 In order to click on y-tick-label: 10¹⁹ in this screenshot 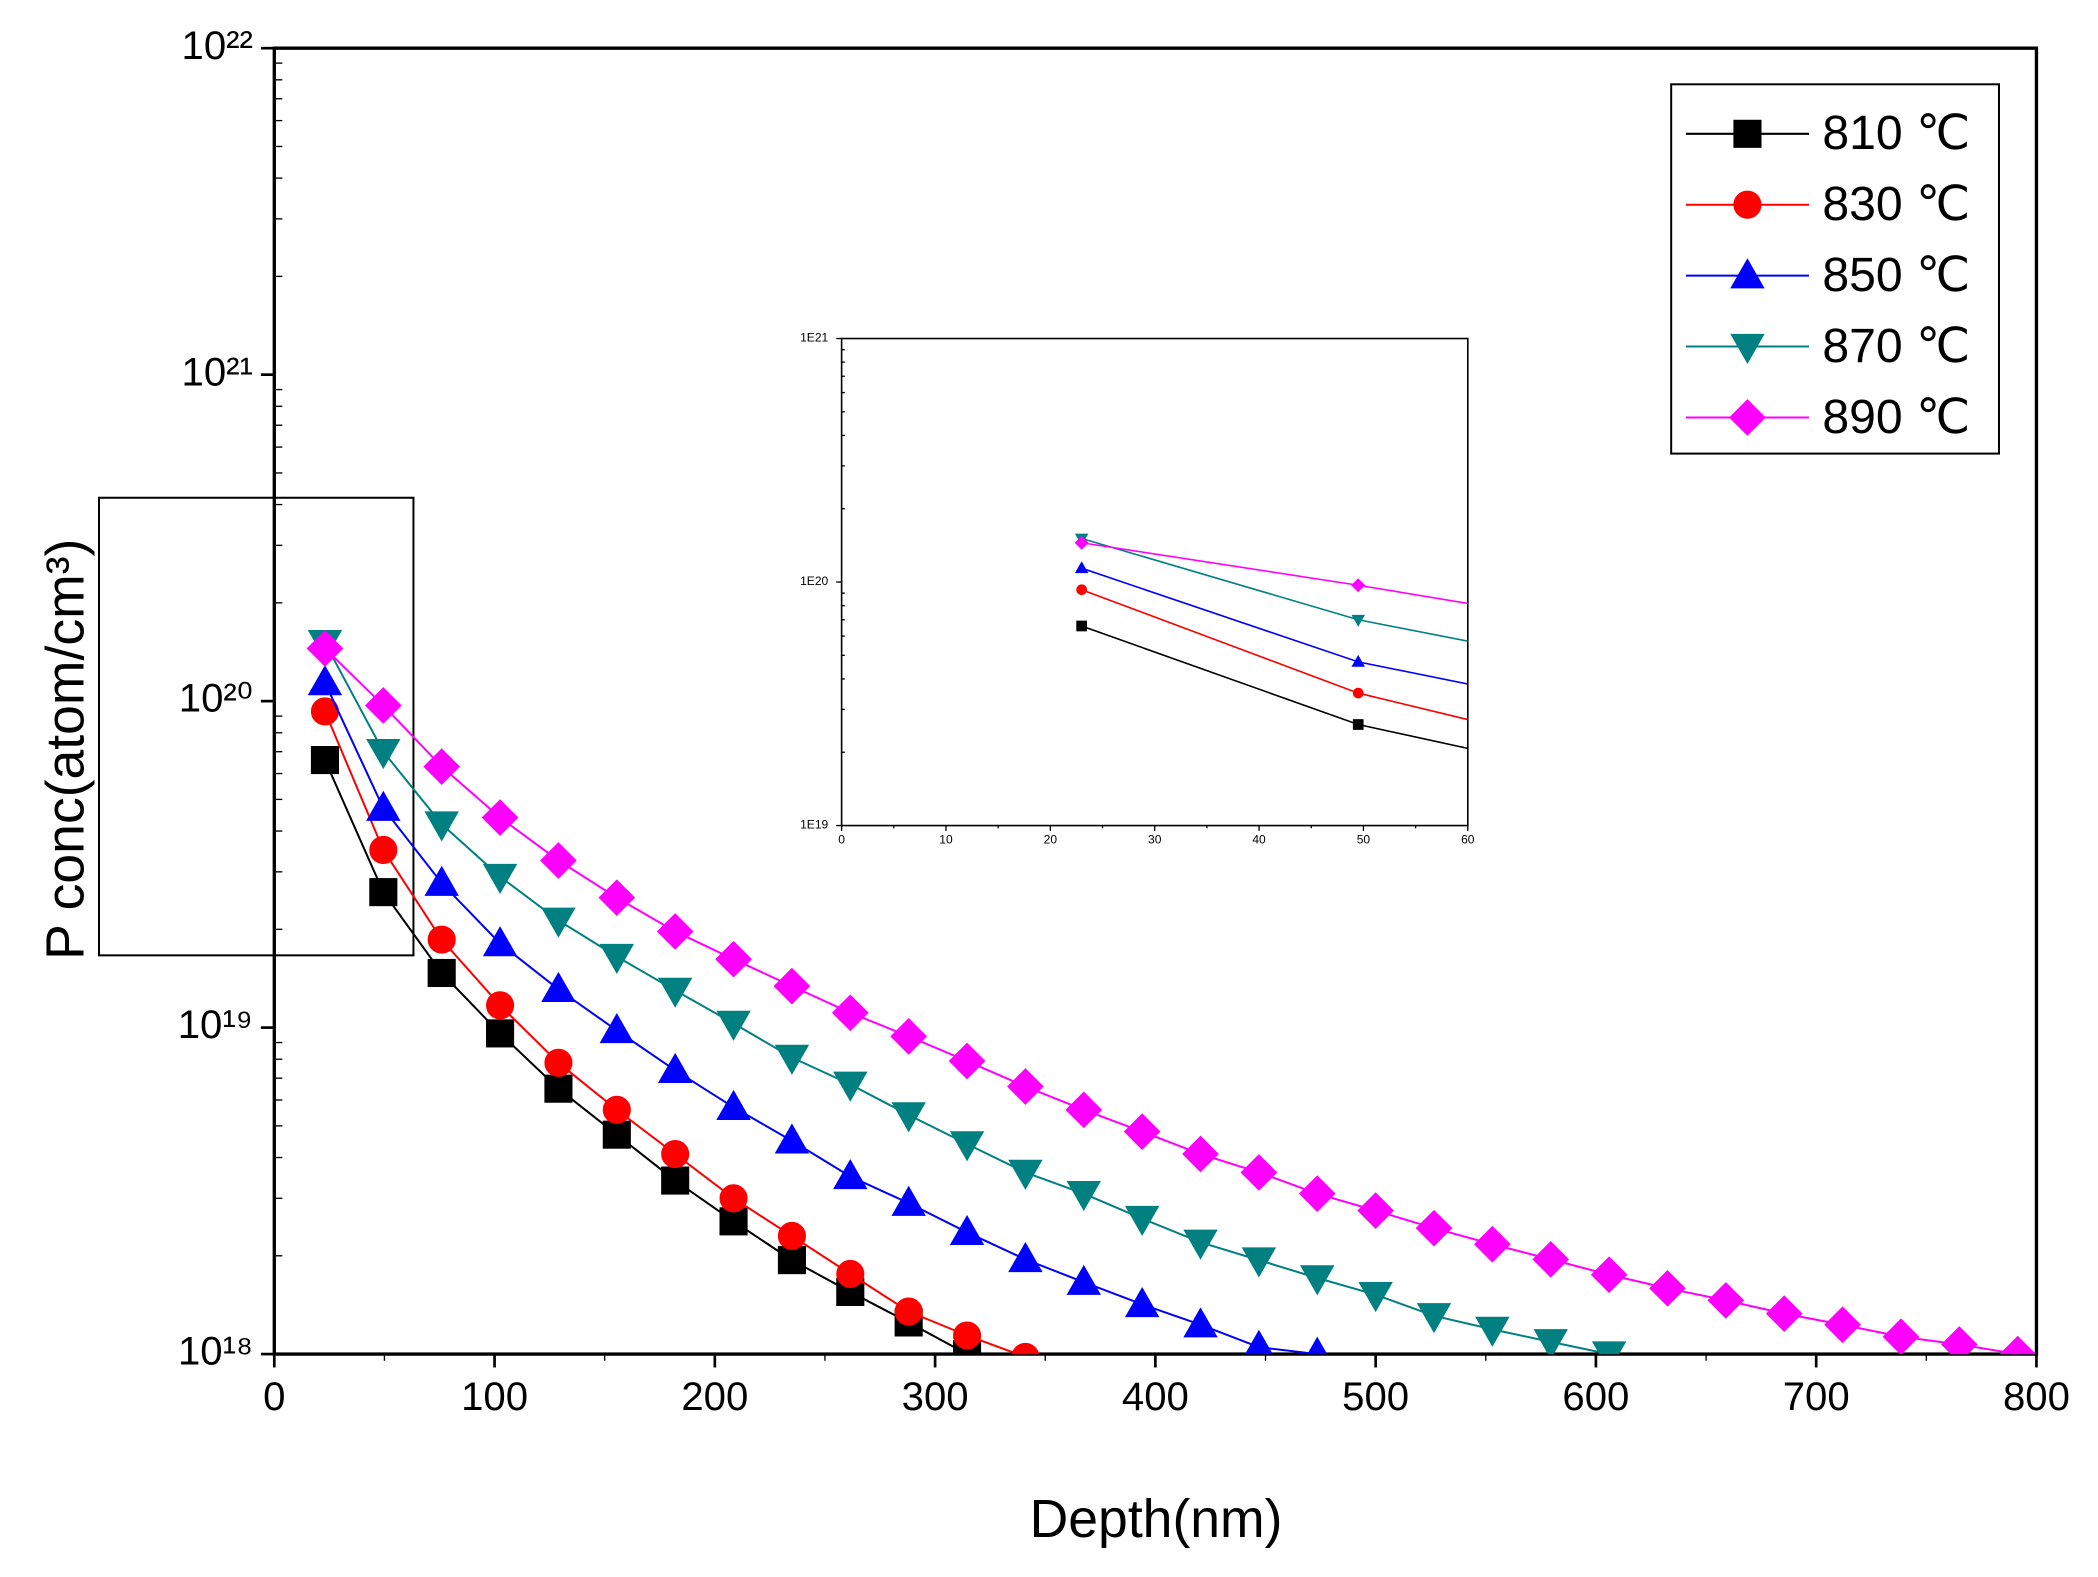, I will do `click(215, 1024)`.